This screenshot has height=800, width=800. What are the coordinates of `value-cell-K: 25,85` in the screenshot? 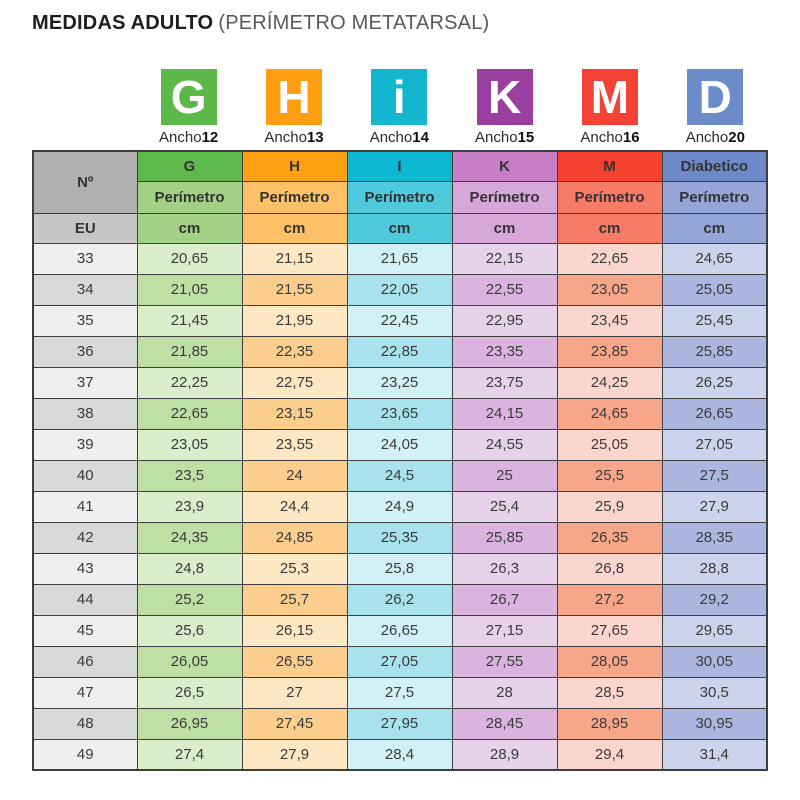 It's located at (504, 537).